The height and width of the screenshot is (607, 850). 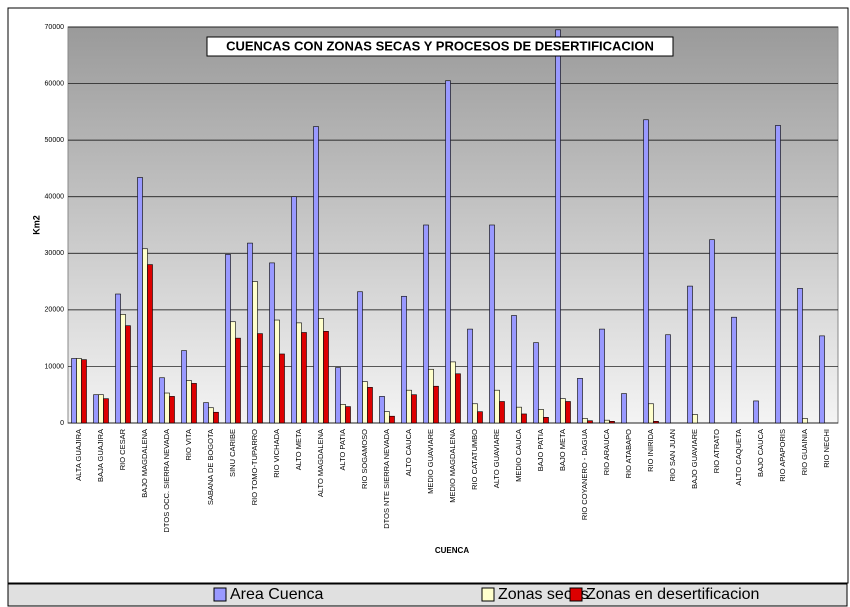 What do you see at coordinates (78, 455) in the screenshot?
I see `x-tick-label: ALTA GUAJIRA` at bounding box center [78, 455].